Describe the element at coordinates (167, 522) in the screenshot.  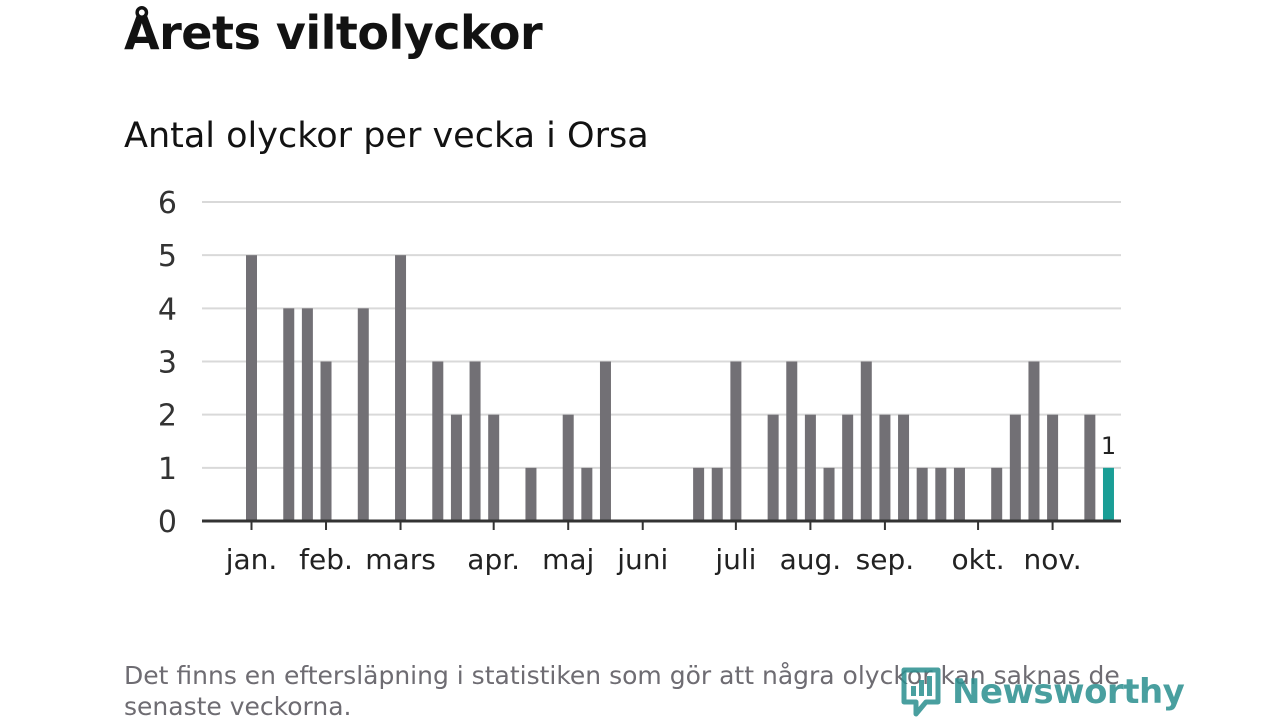
I see `y-tick-label: 0` at that location.